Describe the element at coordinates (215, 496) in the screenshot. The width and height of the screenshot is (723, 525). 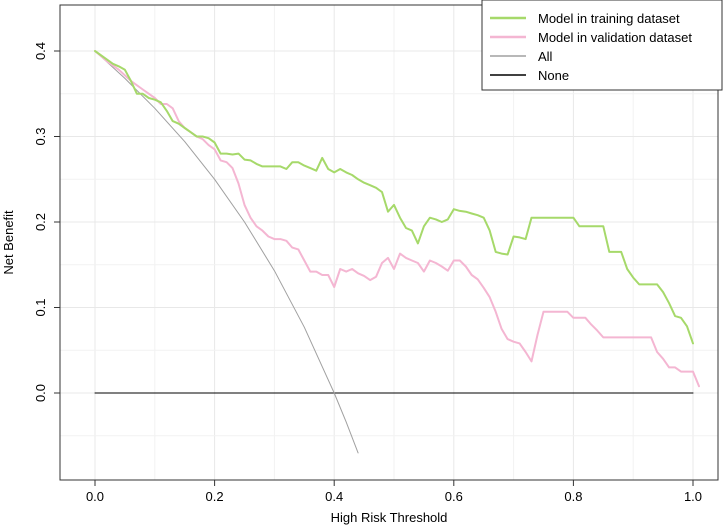
I see `x-tick-label: 0.2` at that location.